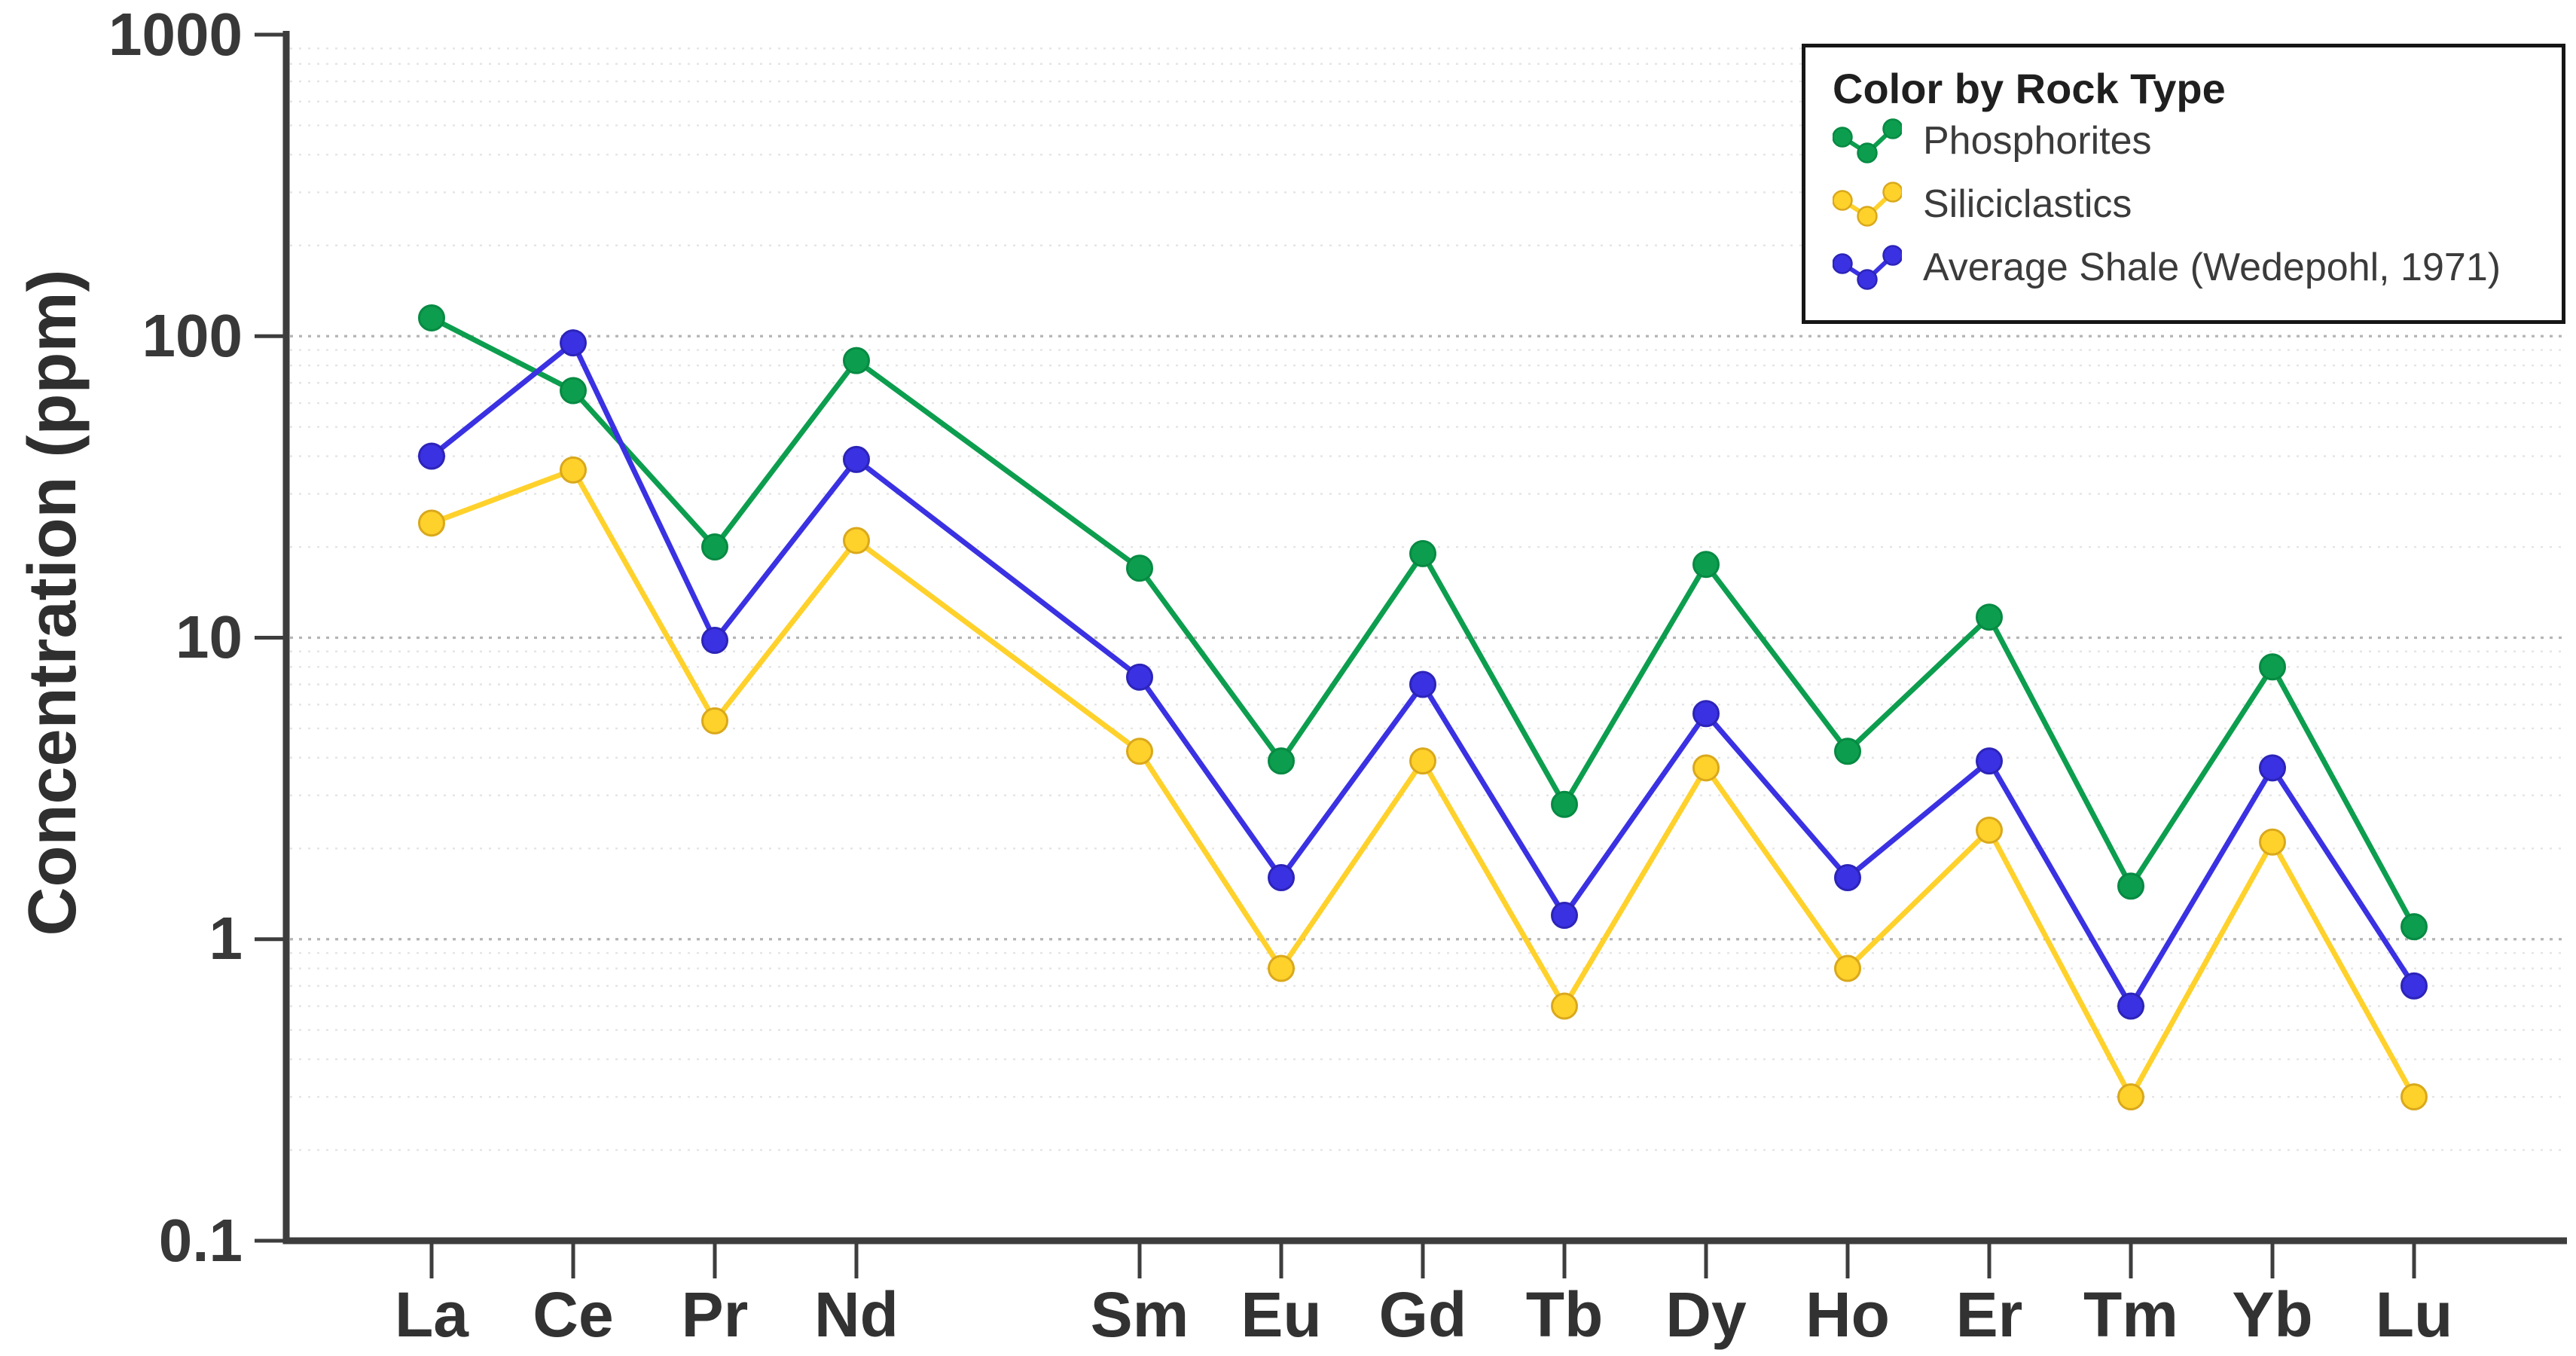 This screenshot has width=2576, height=1356. Describe the element at coordinates (226, 938) in the screenshot. I see `y-tick-label-1: 1` at that location.